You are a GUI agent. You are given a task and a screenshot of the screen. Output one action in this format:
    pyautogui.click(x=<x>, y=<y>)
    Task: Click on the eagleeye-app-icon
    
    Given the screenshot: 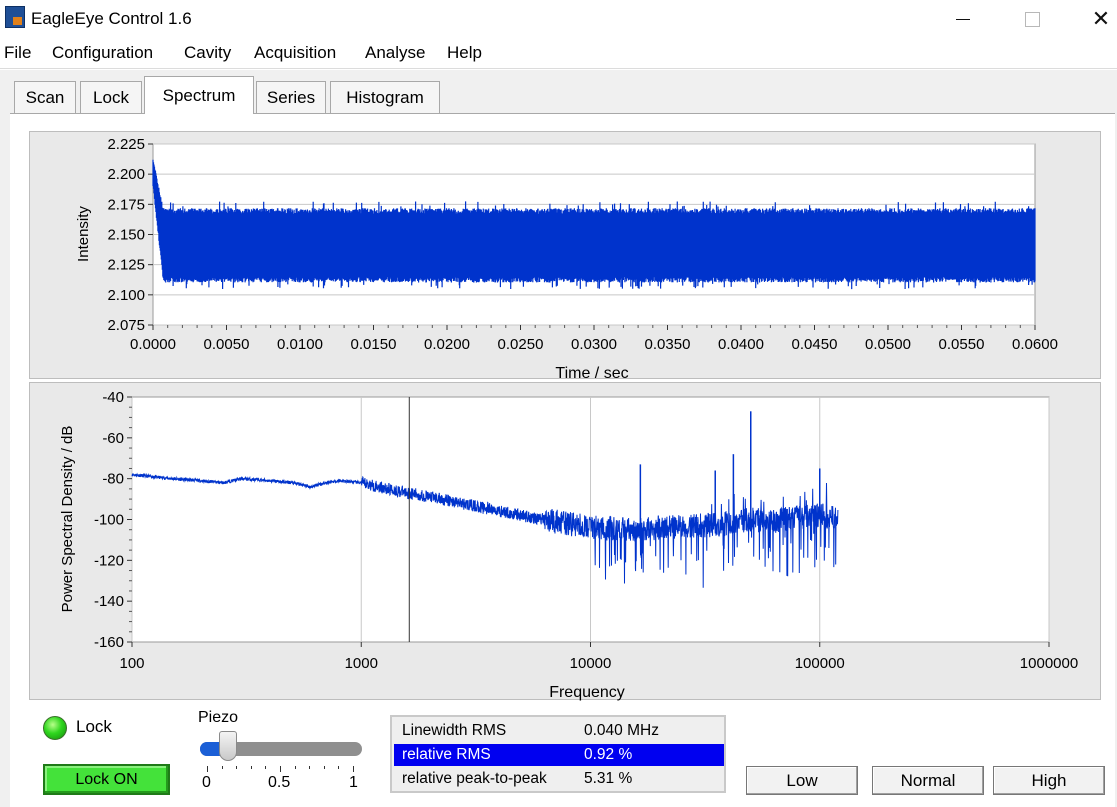 What is the action you would take?
    pyautogui.click(x=15, y=17)
    